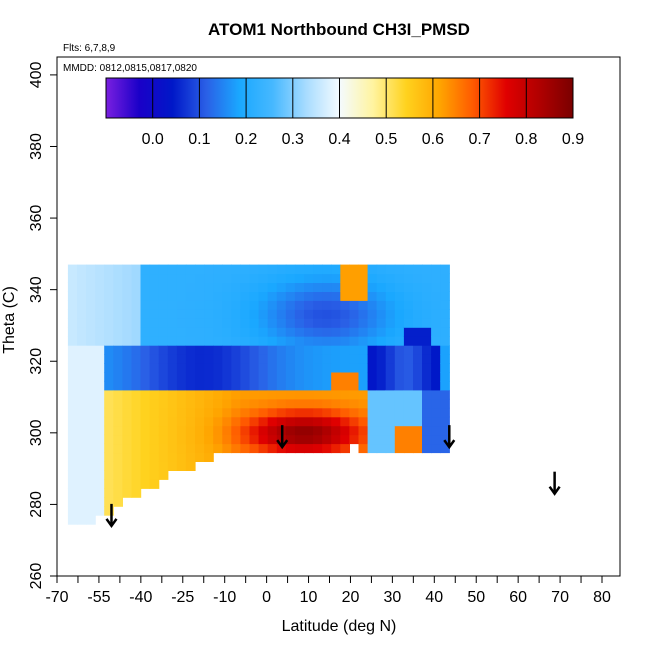 The image size is (650, 650). Describe the element at coordinates (479, 139) in the screenshot. I see `colorbar-tick-label: 0.7` at that location.